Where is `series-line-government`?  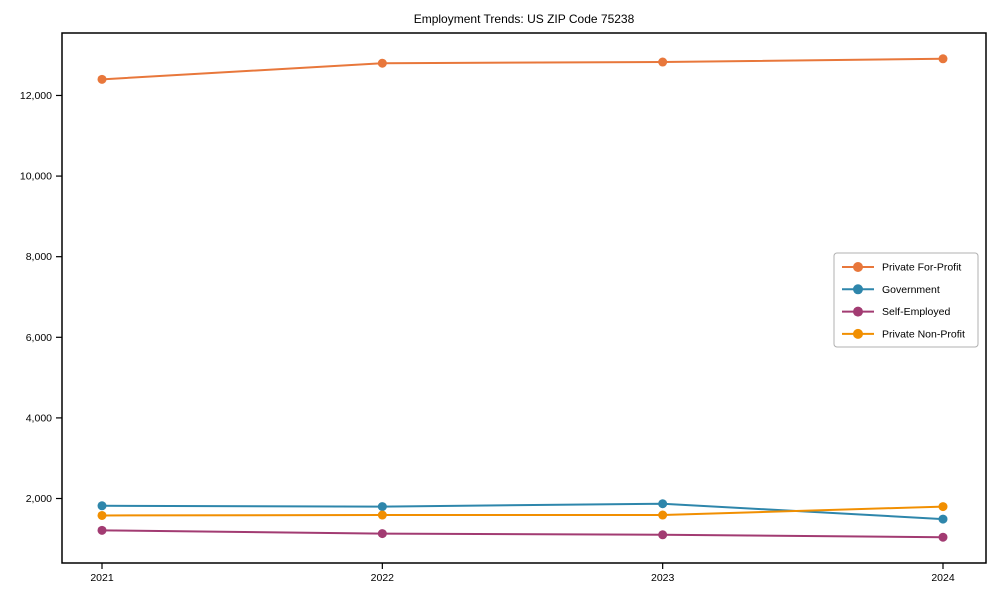 series-line-government is located at coordinates (522, 511).